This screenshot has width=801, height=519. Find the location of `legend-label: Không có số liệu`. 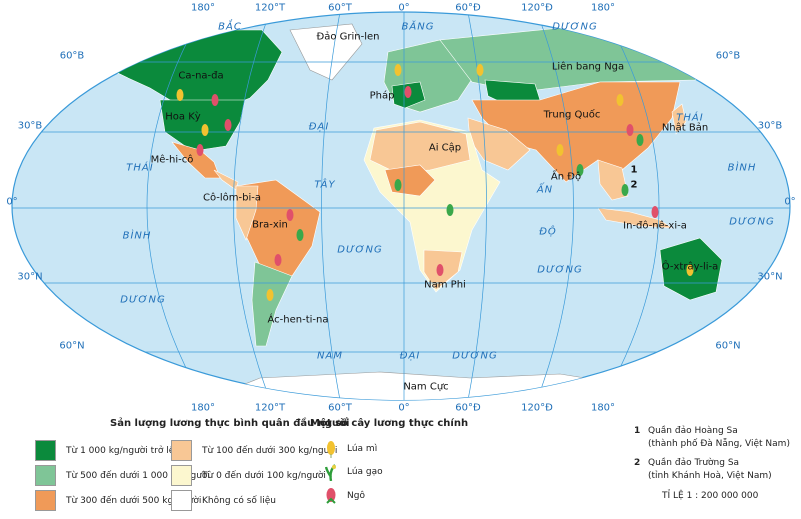

legend-label: Không có số liệu is located at coordinates (239, 500).